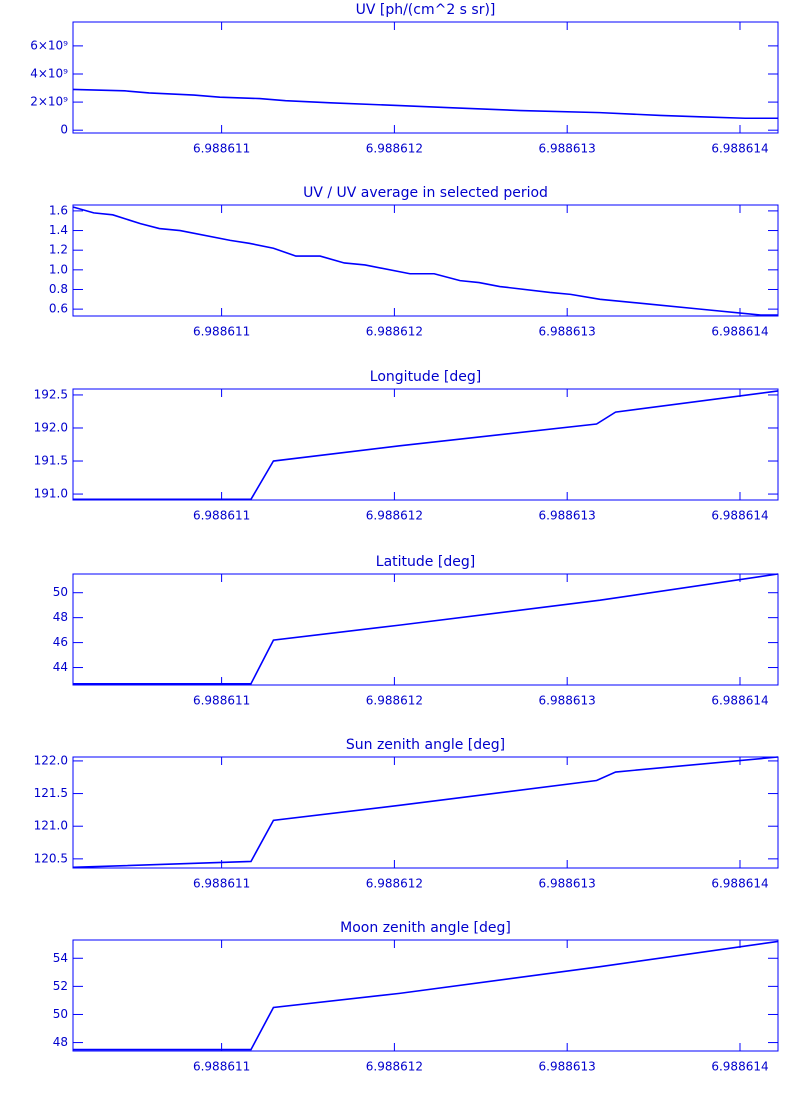 Image resolution: width=800 pixels, height=1100 pixels. Describe the element at coordinates (51, 826) in the screenshot. I see `y-tick-label: 121.0` at that location.